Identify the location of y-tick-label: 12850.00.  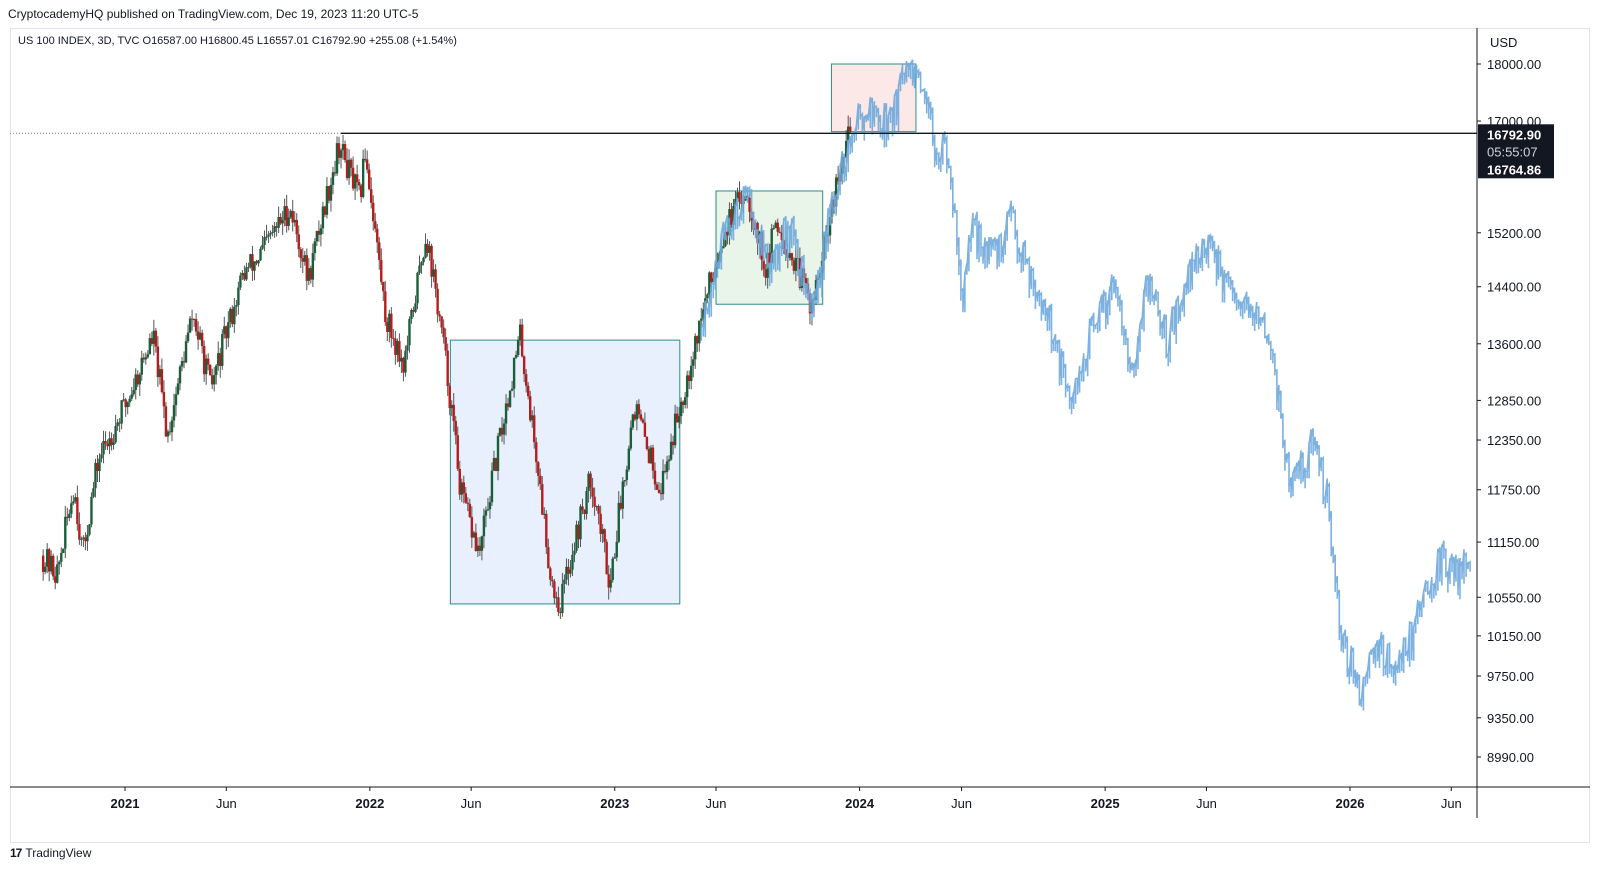
(1514, 400).